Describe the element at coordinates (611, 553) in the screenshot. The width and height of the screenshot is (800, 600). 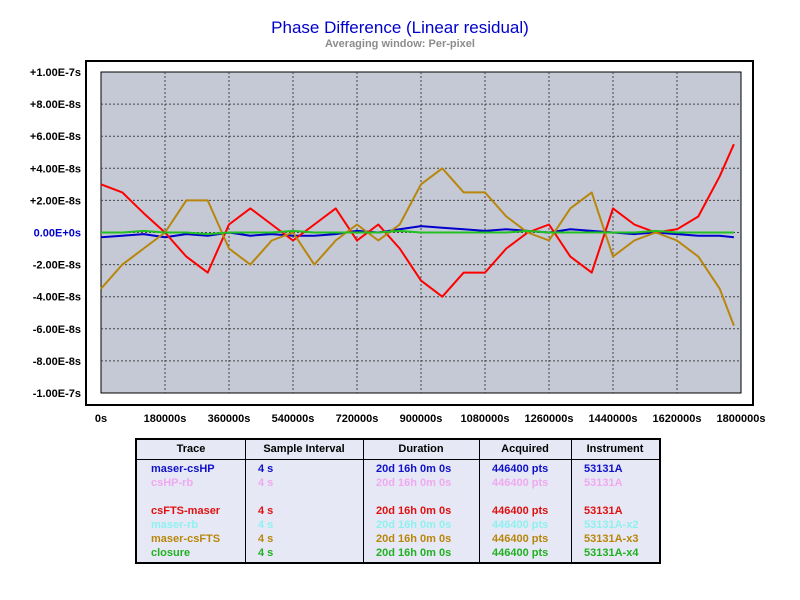
I see `legend-cell-instrument: 53131A-x4` at that location.